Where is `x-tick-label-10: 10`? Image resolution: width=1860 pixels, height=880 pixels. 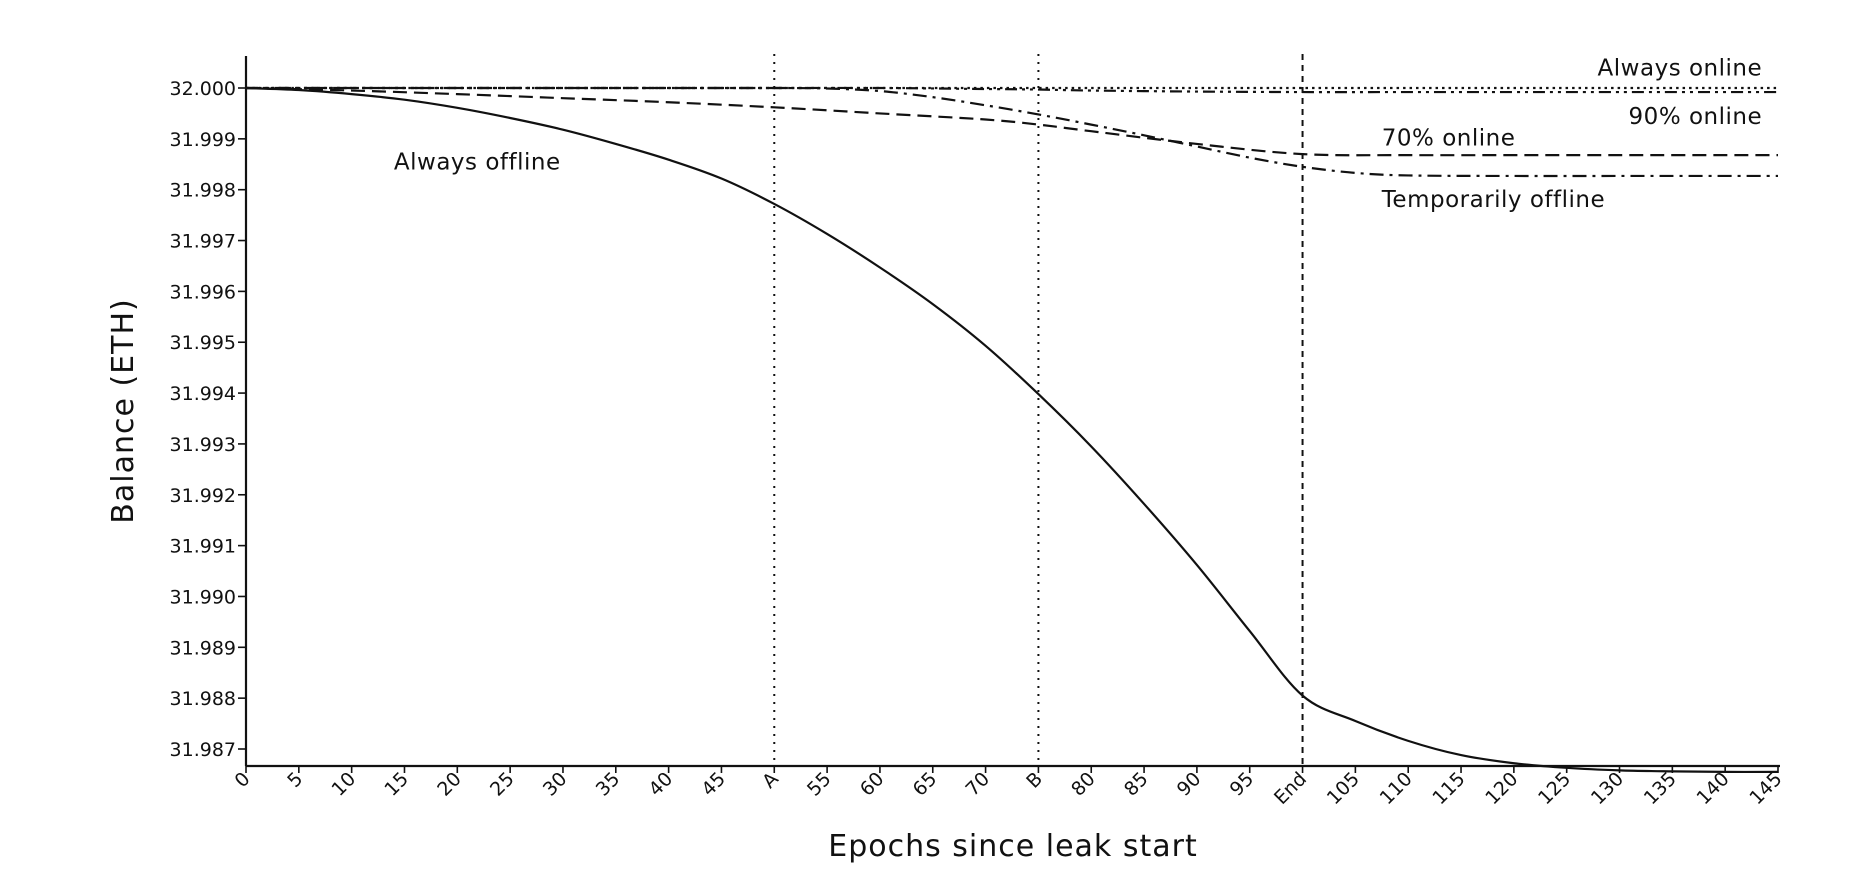
x-tick-label-10: 10 is located at coordinates (344, 784).